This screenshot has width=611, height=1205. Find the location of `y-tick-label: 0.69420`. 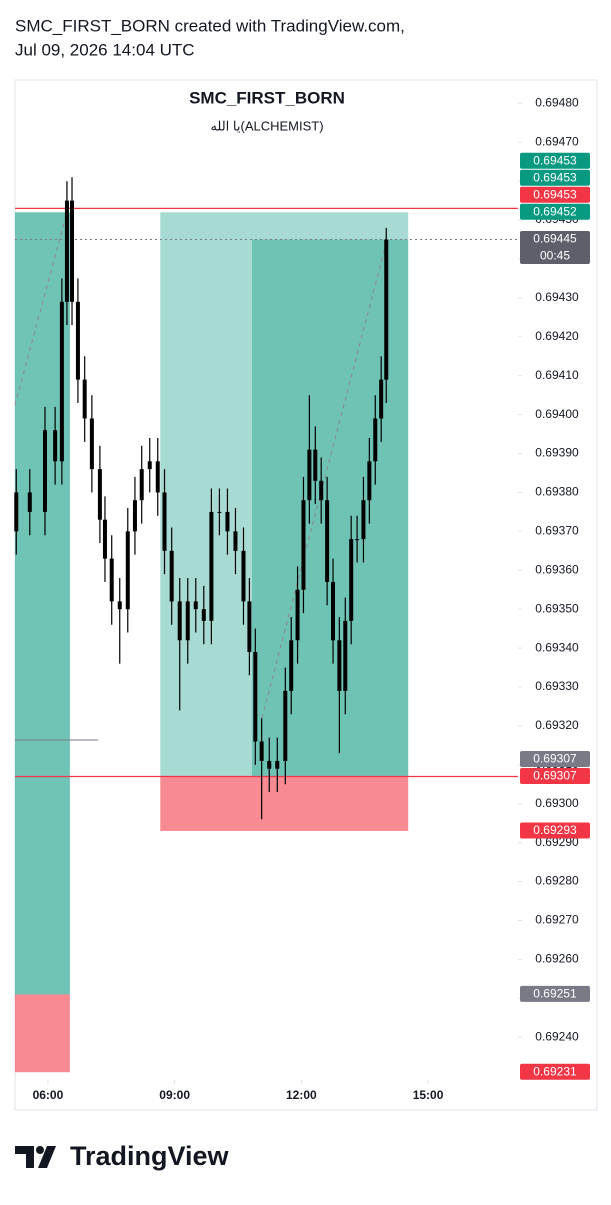

y-tick-label: 0.69420 is located at coordinates (557, 336).